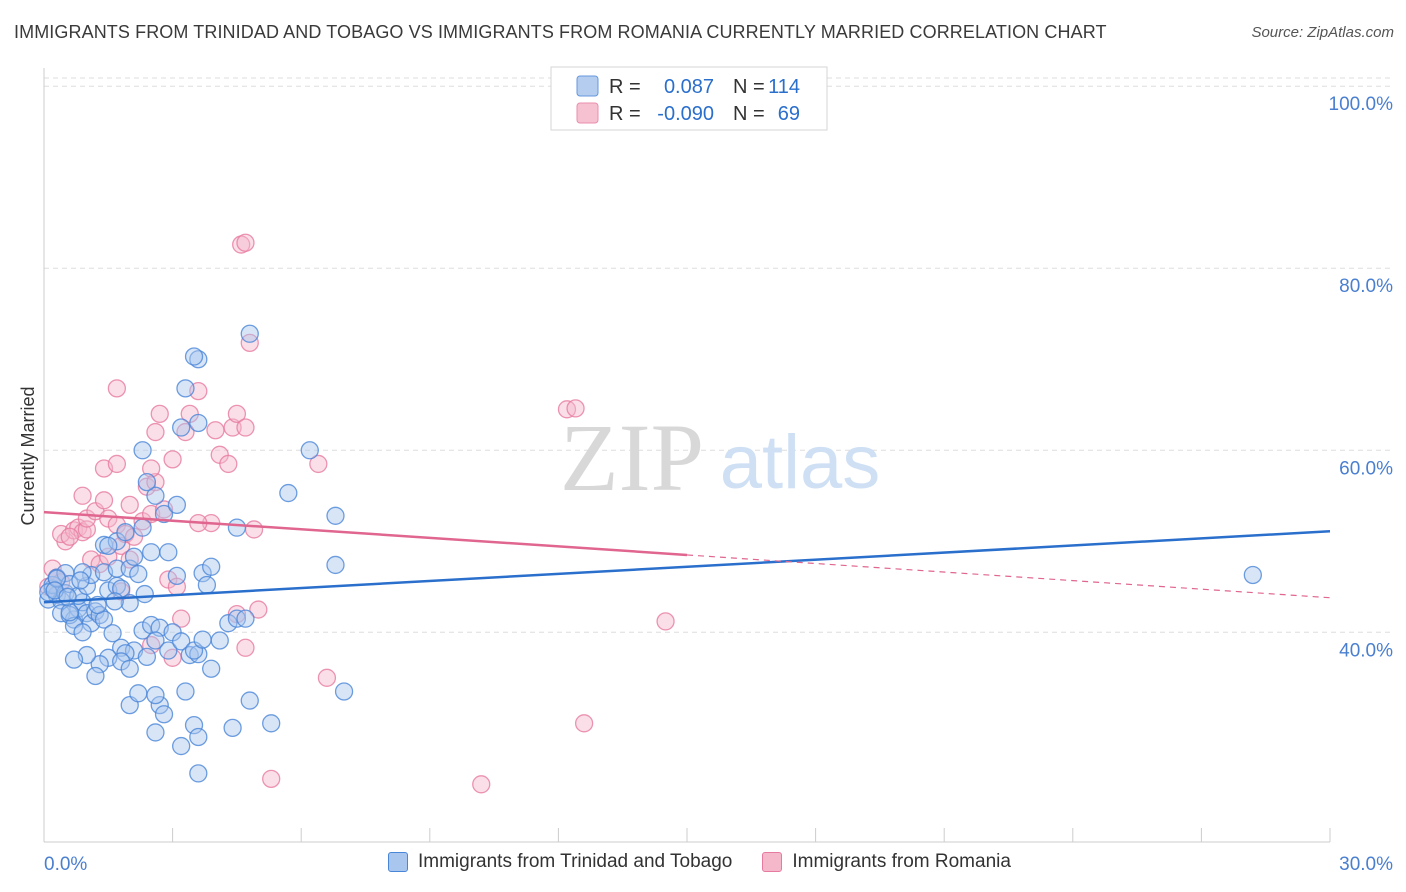 Image resolution: width=1406 pixels, height=892 pixels. What do you see at coordinates (28, 455) in the screenshot?
I see `y-axis-label: Currently Married` at bounding box center [28, 455].